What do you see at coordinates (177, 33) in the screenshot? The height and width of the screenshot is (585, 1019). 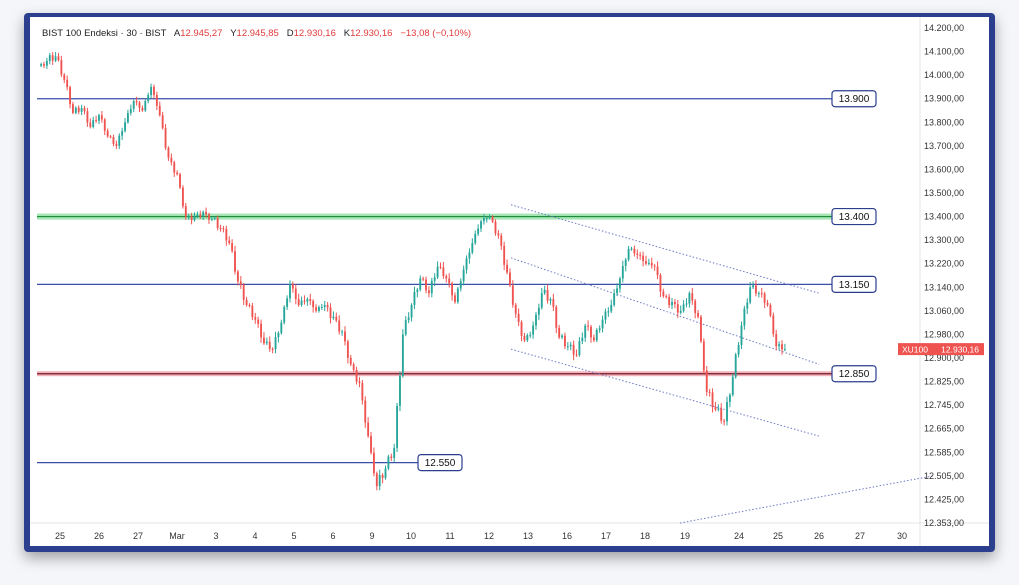 I see `open-label: A` at bounding box center [177, 33].